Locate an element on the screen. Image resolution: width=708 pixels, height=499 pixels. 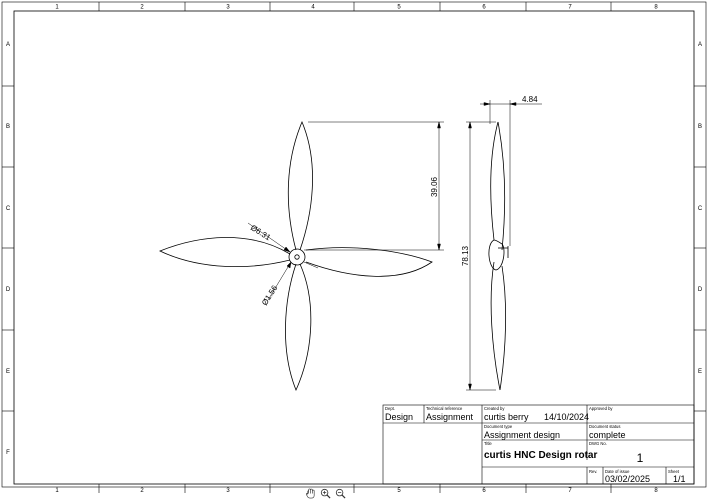
rotor-blade-top is located at coordinates (300, 185).